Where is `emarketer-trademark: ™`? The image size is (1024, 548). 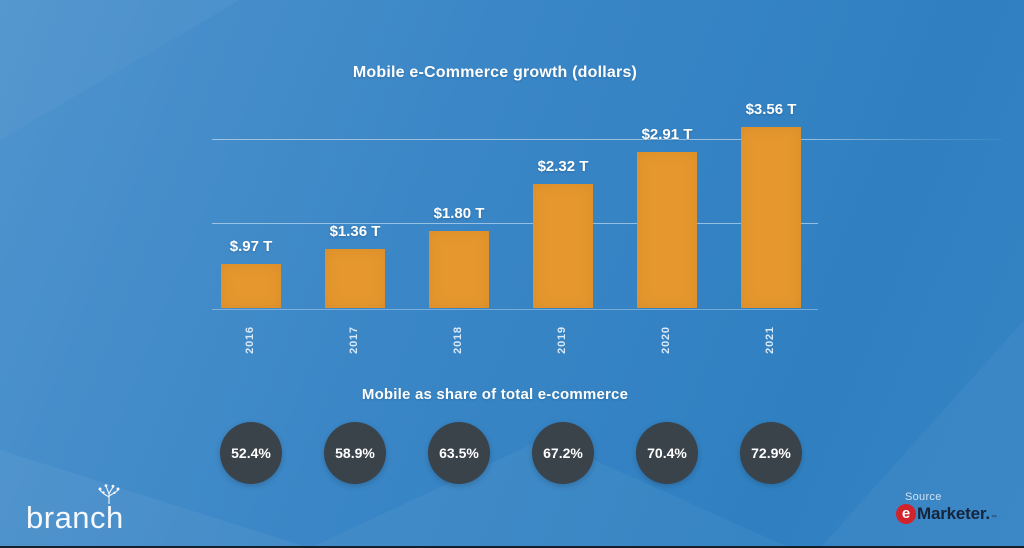 emarketer-trademark: ™ is located at coordinates (993, 518).